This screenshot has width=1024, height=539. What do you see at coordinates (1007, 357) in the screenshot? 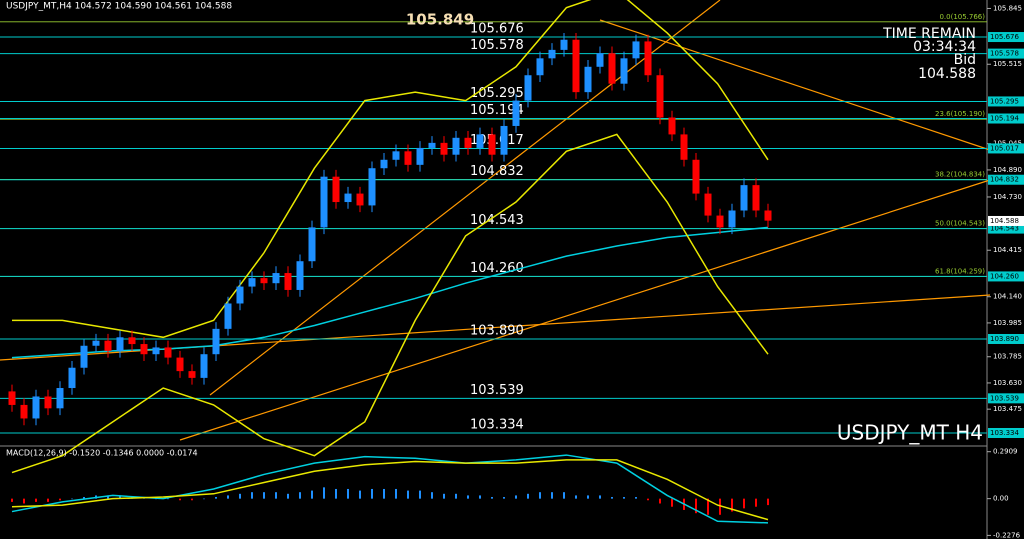
I see `y-tick-label: 103.785` at bounding box center [1007, 357].